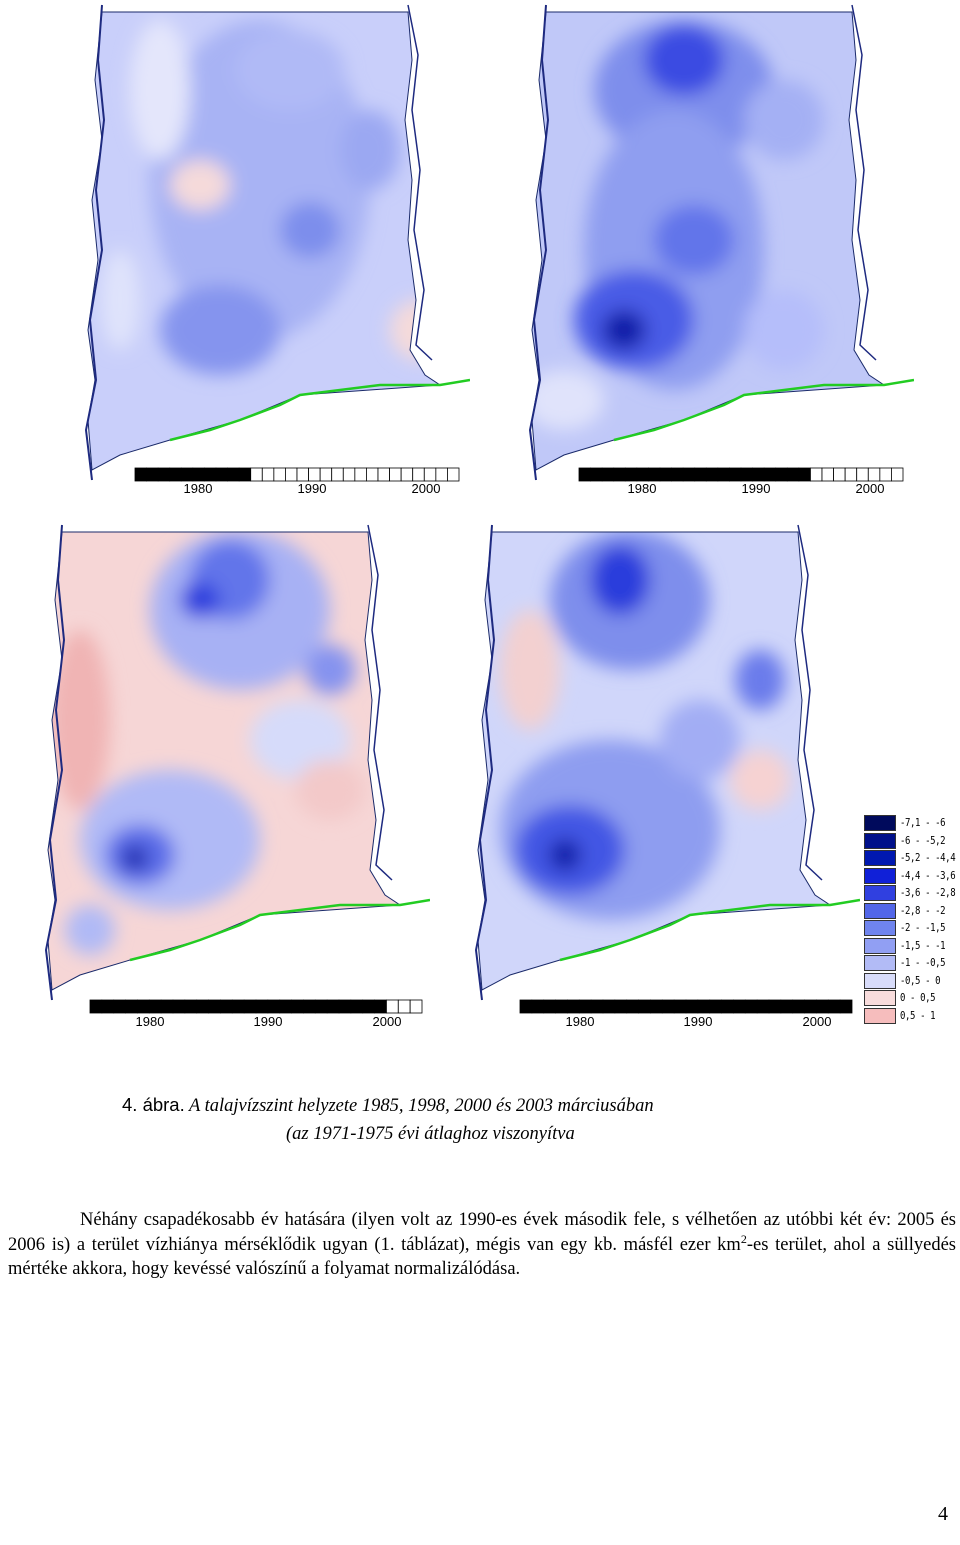  Describe the element at coordinates (708, 241) in the screenshot. I see `map-1998-contours` at that location.